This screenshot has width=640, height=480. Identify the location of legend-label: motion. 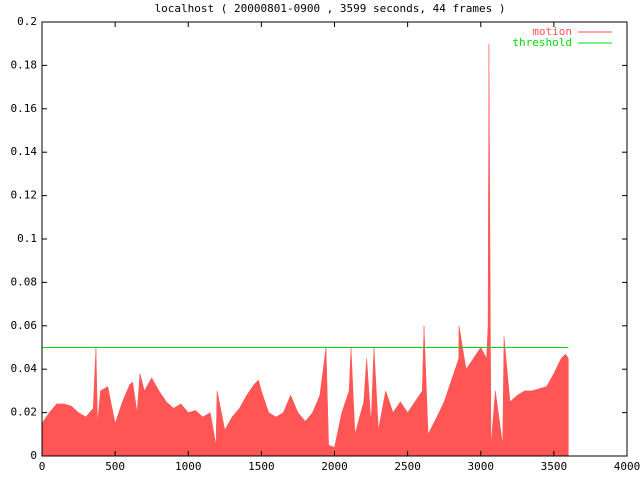
(552, 31).